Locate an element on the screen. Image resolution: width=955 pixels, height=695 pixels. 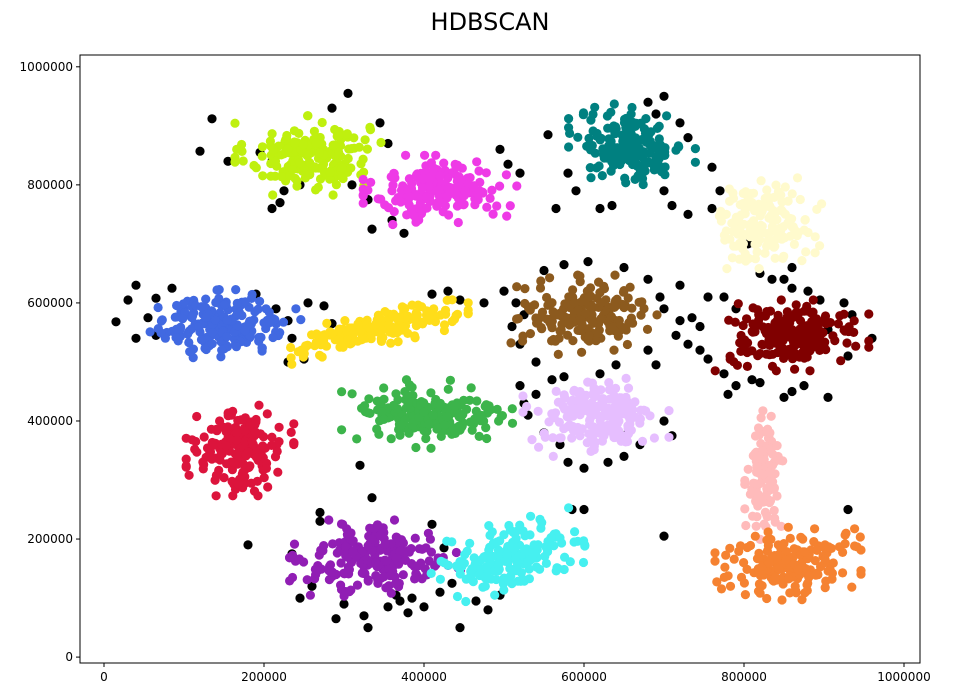
cluster-4-points is located at coordinates (225, 324).